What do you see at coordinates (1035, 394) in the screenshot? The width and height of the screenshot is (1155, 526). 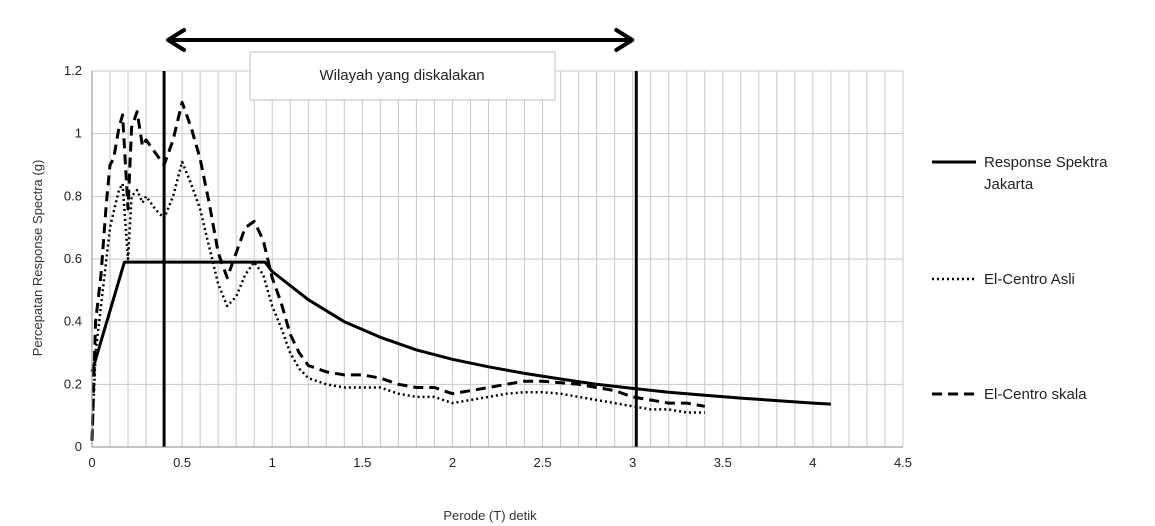 I see `legend-label-3: El-Centro skala` at bounding box center [1035, 394].